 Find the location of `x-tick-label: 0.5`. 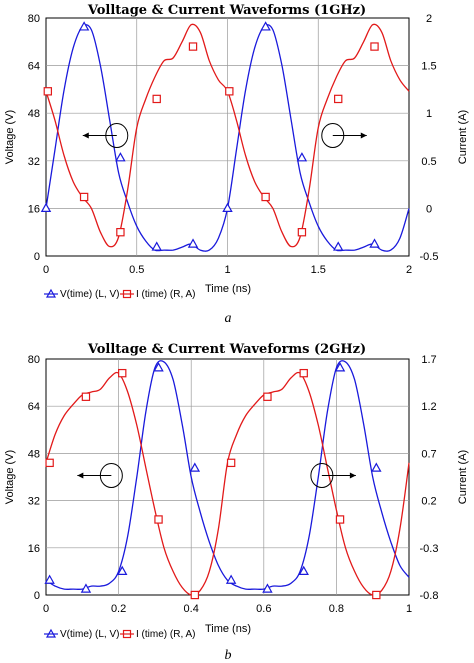

x-tick-label: 0.5 is located at coordinates (136, 270).